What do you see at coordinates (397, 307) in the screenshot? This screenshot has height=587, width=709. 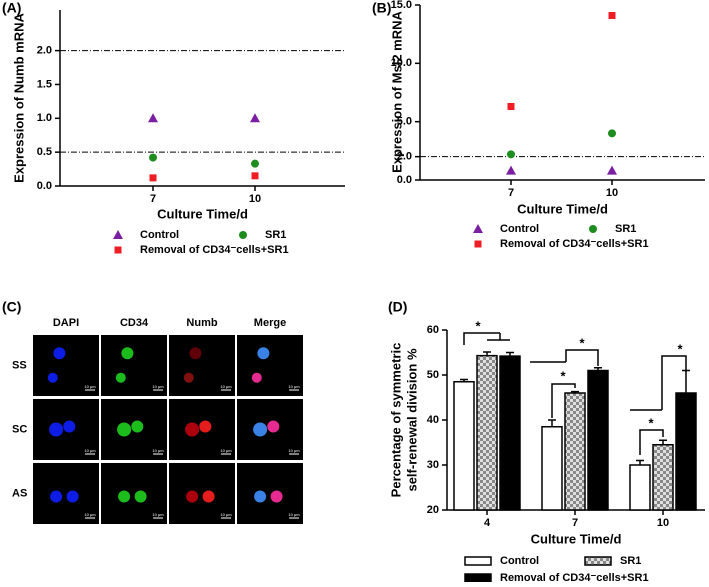 I see `panel-label: (D)` at bounding box center [397, 307].